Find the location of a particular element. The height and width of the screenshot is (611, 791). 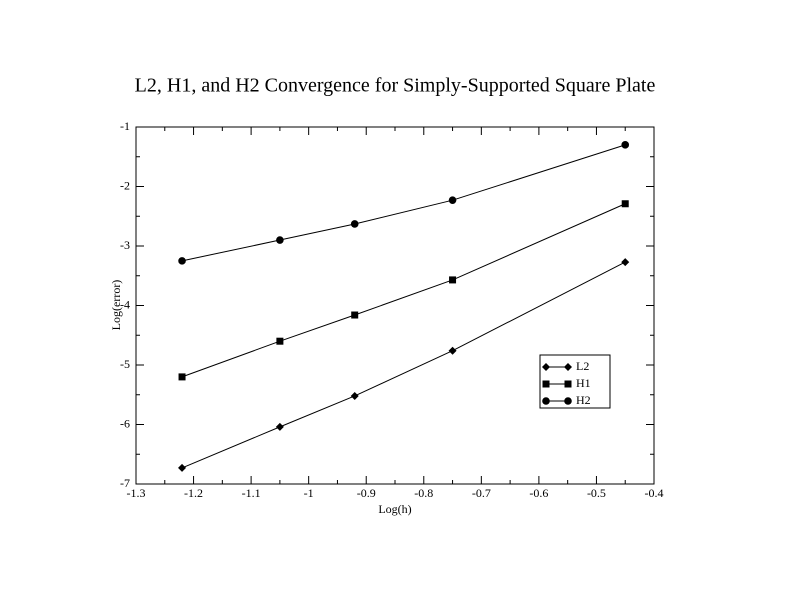

x-axis-label: Log(h) is located at coordinates (394, 509).